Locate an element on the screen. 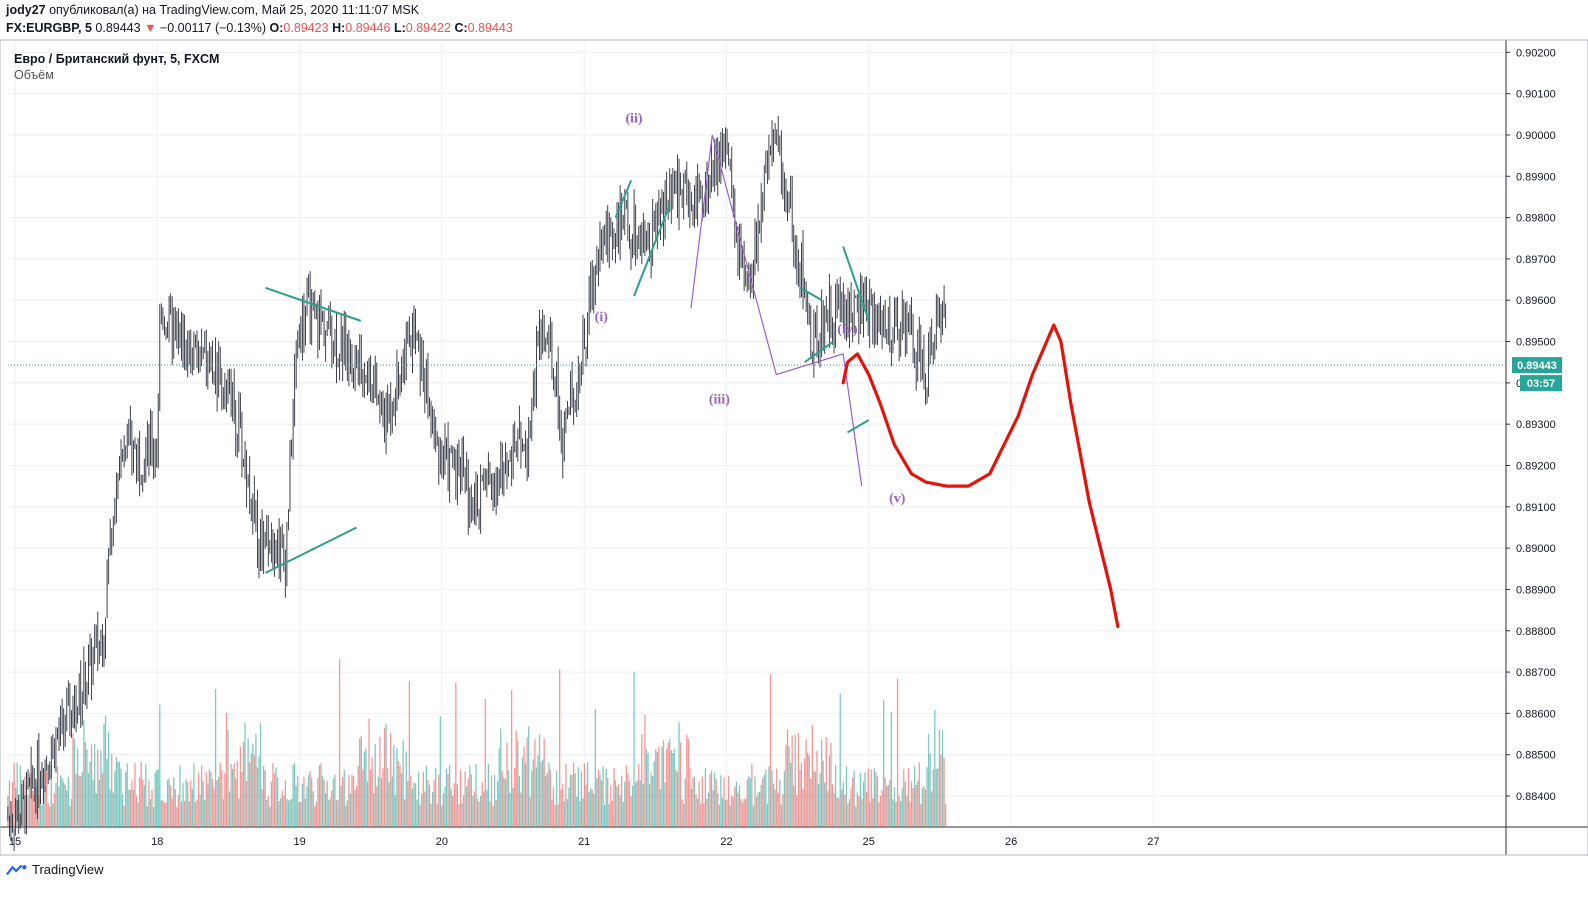  footer-brand: TradingView is located at coordinates (55, 869).